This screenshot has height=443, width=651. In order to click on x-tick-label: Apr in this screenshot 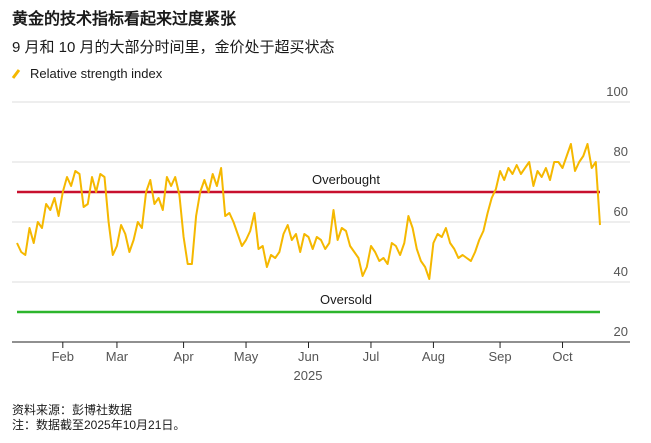, I will do `click(183, 356)`.